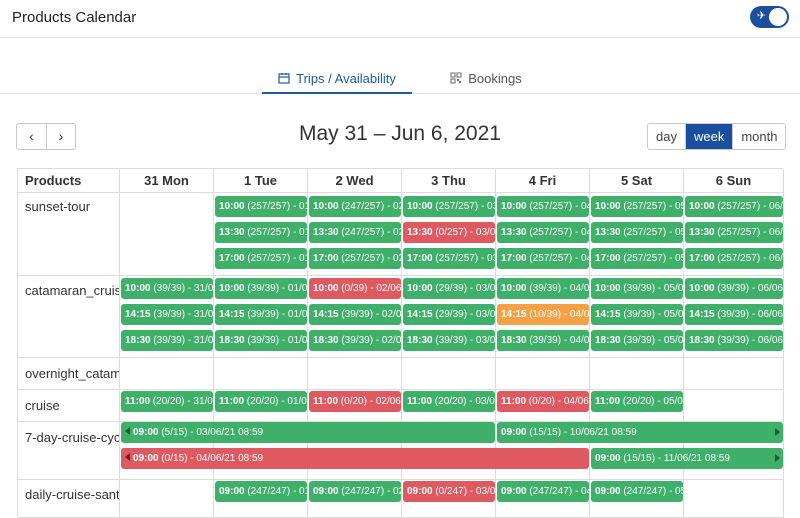 Image resolution: width=800 pixels, height=518 pixels. I want to click on trip-event: 10:00 (39/39) - 01/06/21 08:59, so click(261, 288).